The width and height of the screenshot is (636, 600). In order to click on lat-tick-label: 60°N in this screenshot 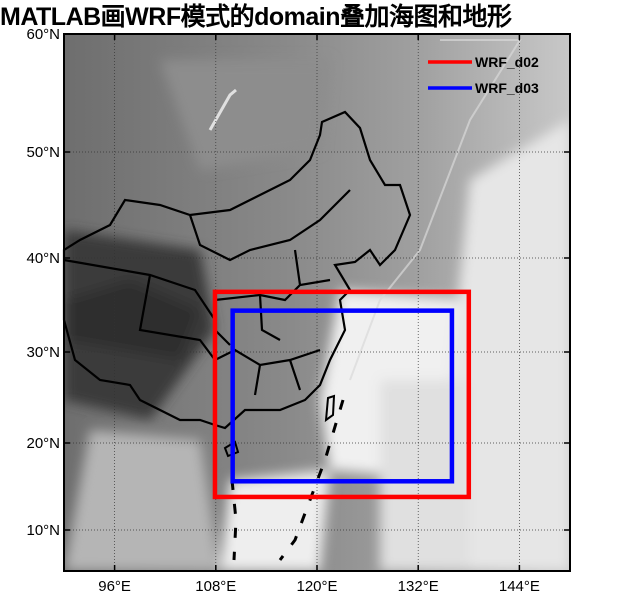, I will do `click(43, 34)`.